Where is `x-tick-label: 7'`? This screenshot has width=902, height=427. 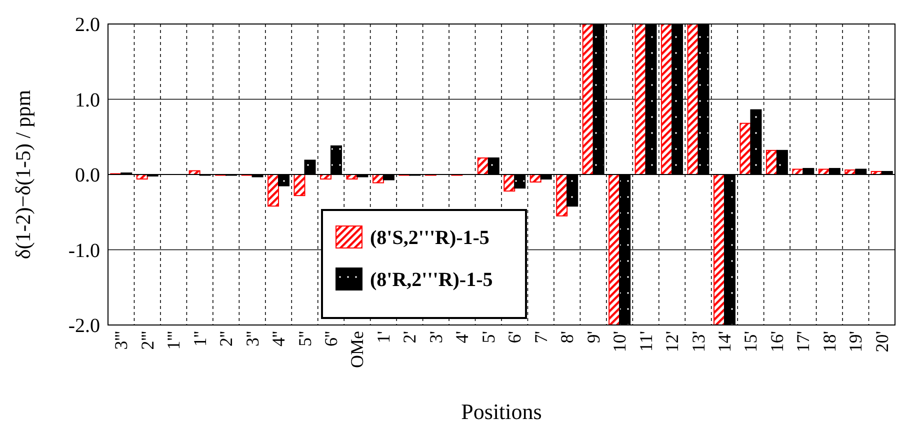
x-tick-label: 7' is located at coordinates (540, 337).